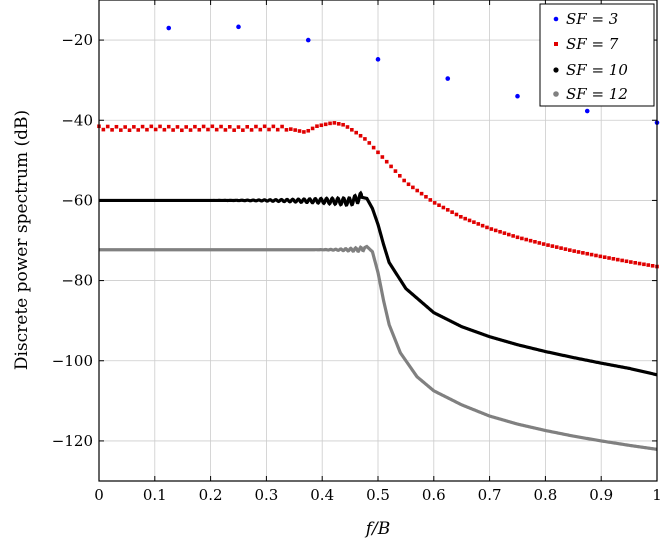 Image resolution: width=667 pixels, height=548 pixels. I want to click on x-tick-label-5: 0.5, so click(378, 495).